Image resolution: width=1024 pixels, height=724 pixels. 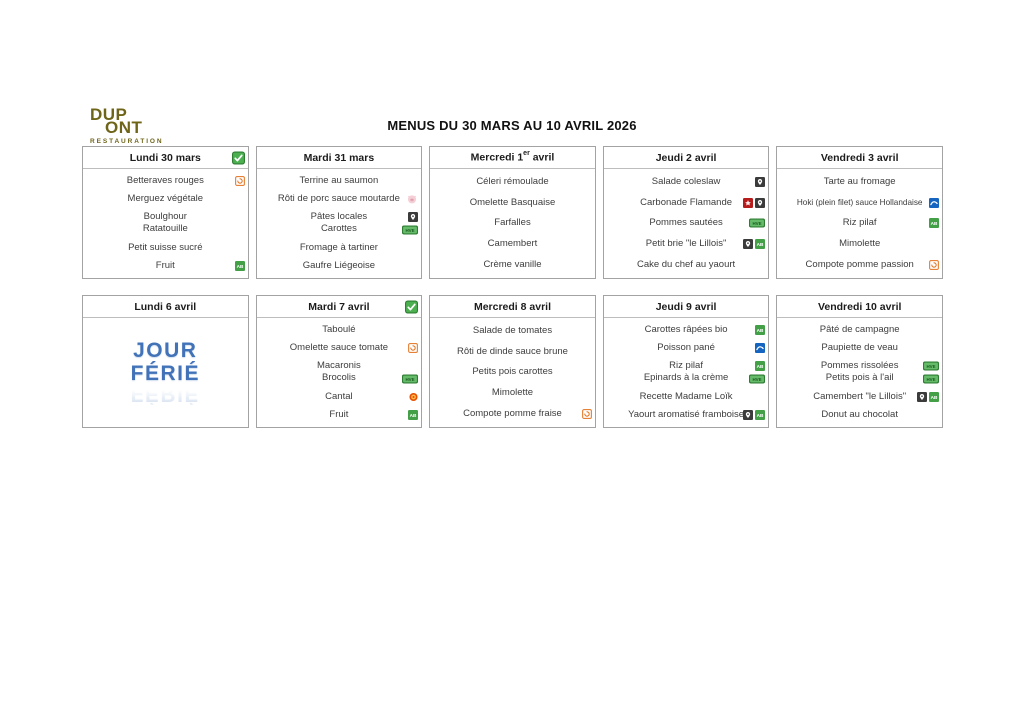 What do you see at coordinates (686, 182) in the screenshot?
I see `menu-item-line: Salade coleslaw` at bounding box center [686, 182].